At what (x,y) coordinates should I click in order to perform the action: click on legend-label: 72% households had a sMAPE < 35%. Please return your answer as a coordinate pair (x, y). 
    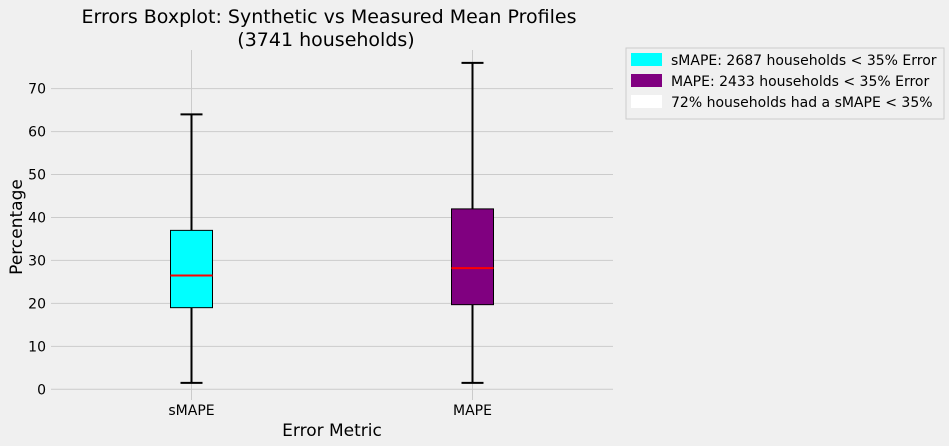
    Looking at the image, I should click on (802, 103).